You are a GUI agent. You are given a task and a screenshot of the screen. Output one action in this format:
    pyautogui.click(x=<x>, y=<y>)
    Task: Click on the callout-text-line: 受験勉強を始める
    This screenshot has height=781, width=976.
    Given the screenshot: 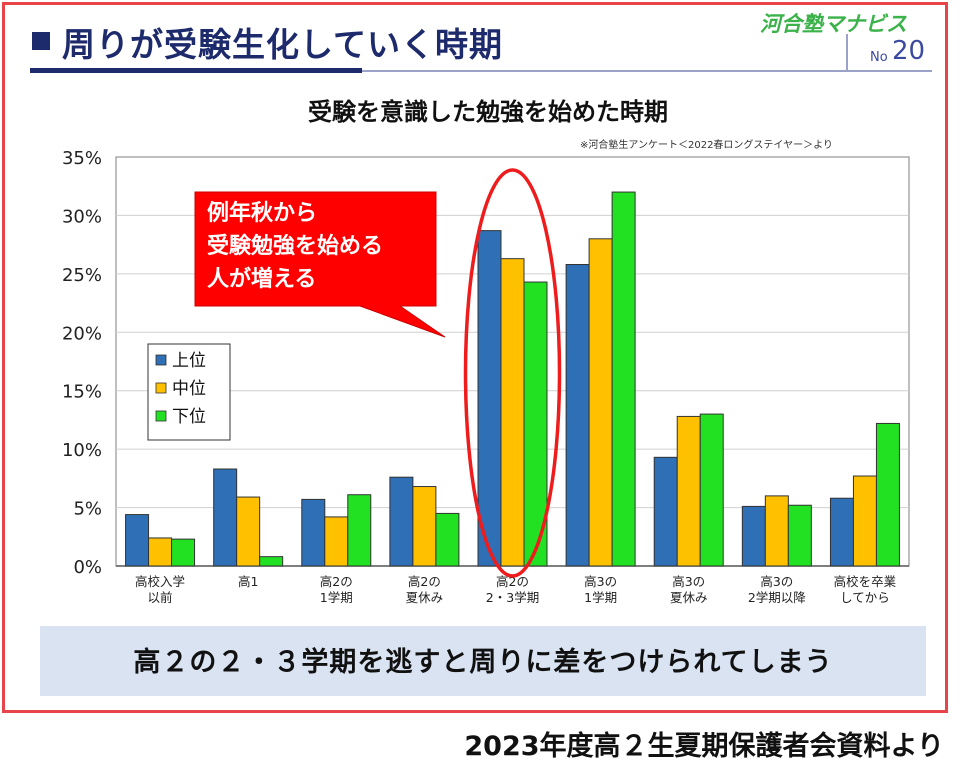 What is the action you would take?
    pyautogui.click(x=295, y=246)
    